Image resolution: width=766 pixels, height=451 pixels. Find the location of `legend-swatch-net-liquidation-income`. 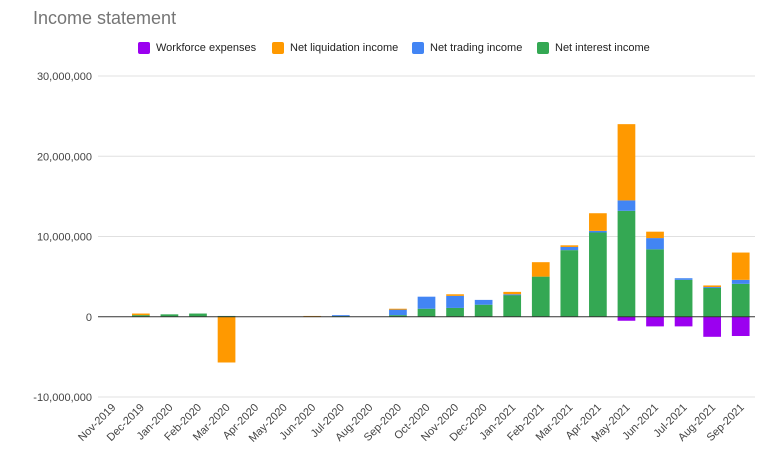

legend-swatch-net-liquidation-income is located at coordinates (278, 48).